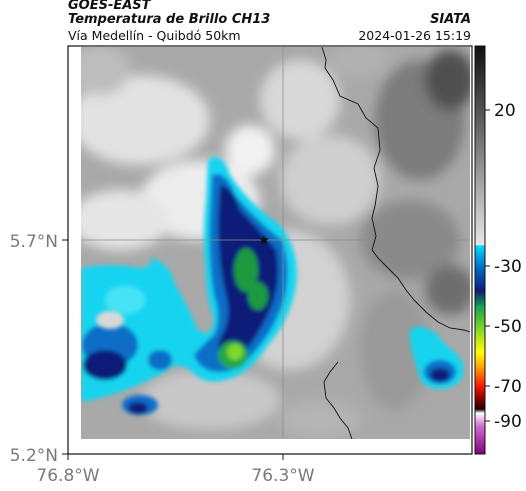  What do you see at coordinates (67, 476) in the screenshot?
I see `lon-label: 76.8°W` at bounding box center [67, 476].